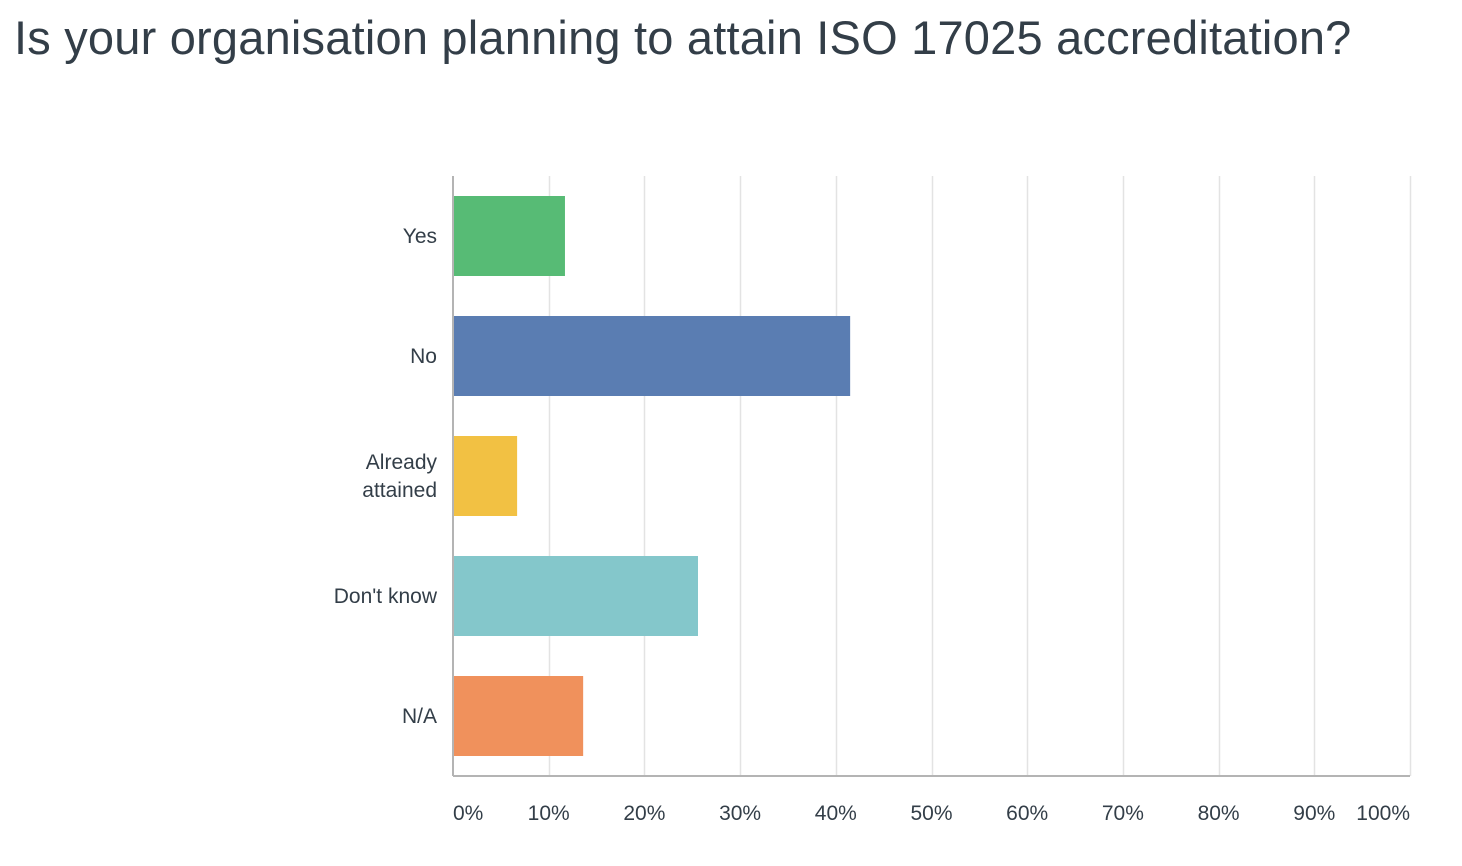 The image size is (1462, 866). I want to click on category-label: Don't know, so click(386, 596).